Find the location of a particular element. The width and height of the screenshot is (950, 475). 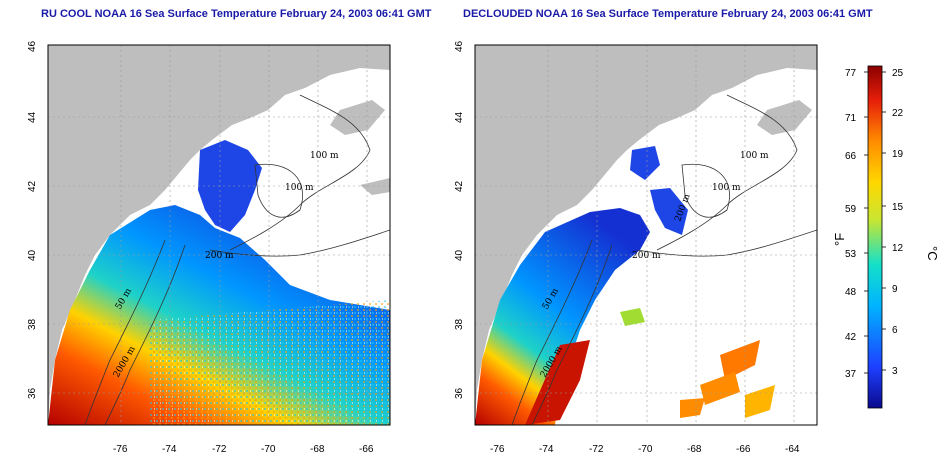

fahrenheit-tick: 77 is located at coordinates (851, 73).